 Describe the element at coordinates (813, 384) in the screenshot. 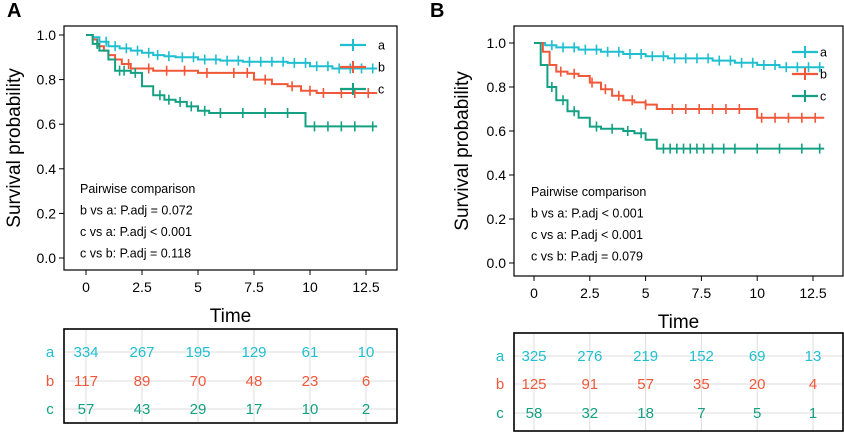

I see `risk-value: 4` at that location.